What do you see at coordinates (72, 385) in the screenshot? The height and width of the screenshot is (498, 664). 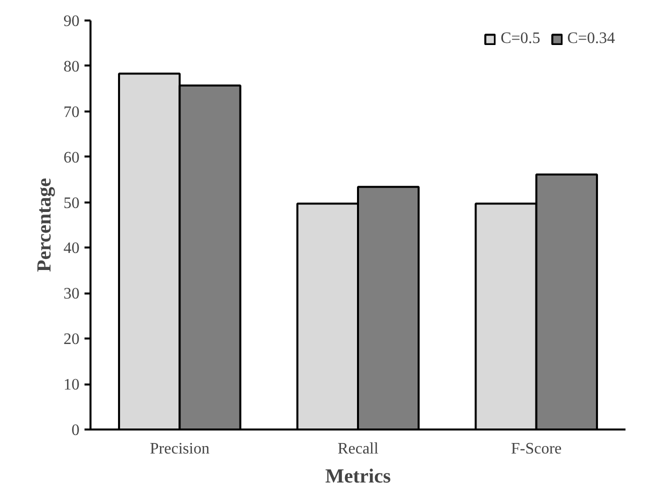 I see `y-tick-label: 10` at bounding box center [72, 385].